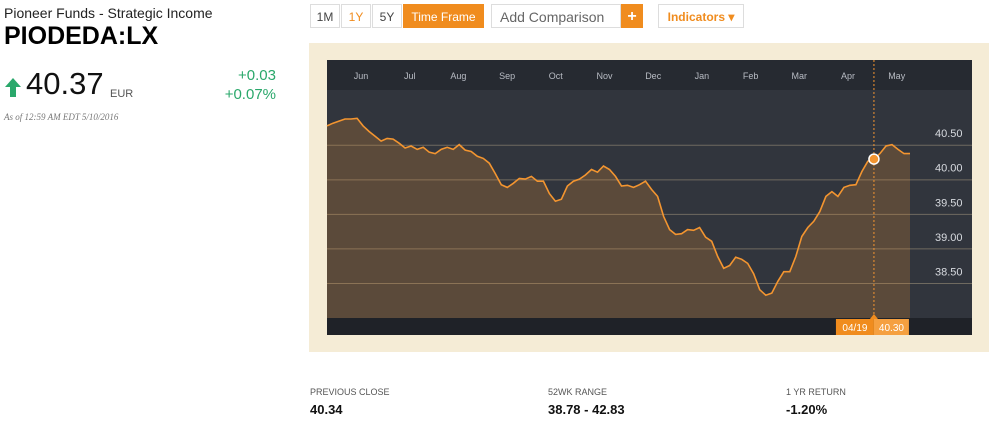 This screenshot has width=1000, height=426. I want to click on indicators-button: Indicators ▾, so click(701, 16).